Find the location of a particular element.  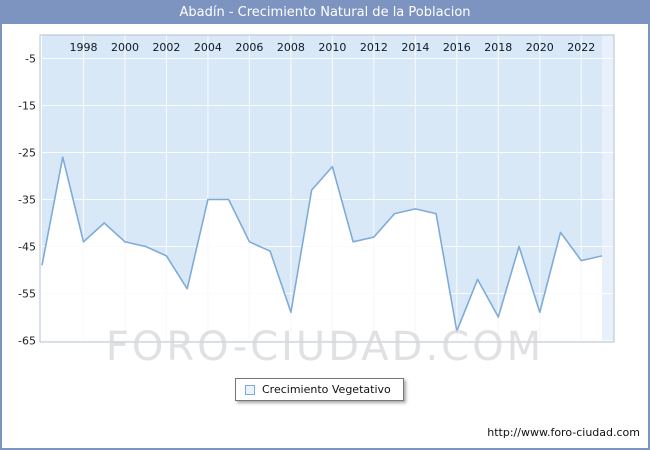

x-tick-label: 2006 is located at coordinates (249, 47).